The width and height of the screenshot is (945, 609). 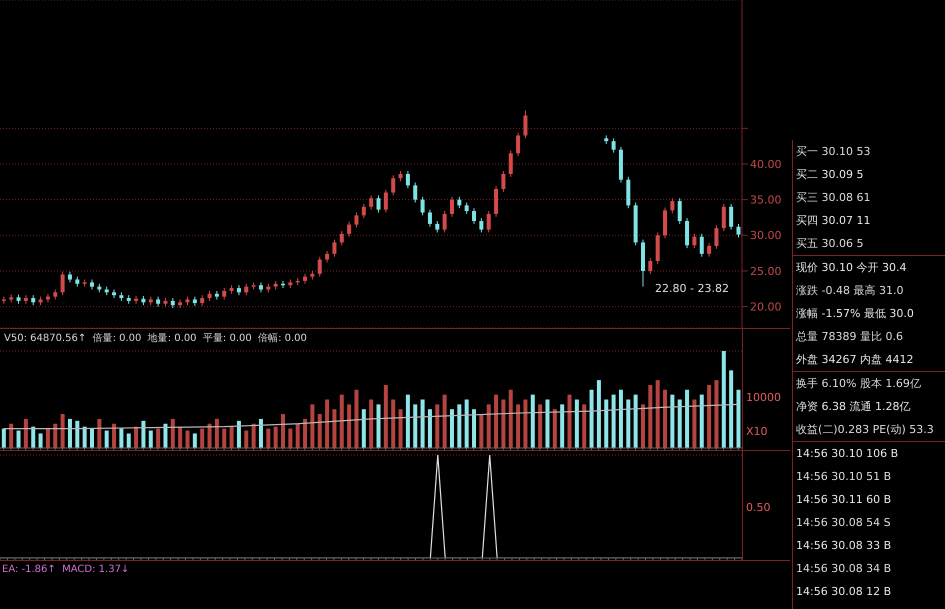 What do you see at coordinates (833, 152) in the screenshot?
I see `text: 买一 30.10 53` at bounding box center [833, 152].